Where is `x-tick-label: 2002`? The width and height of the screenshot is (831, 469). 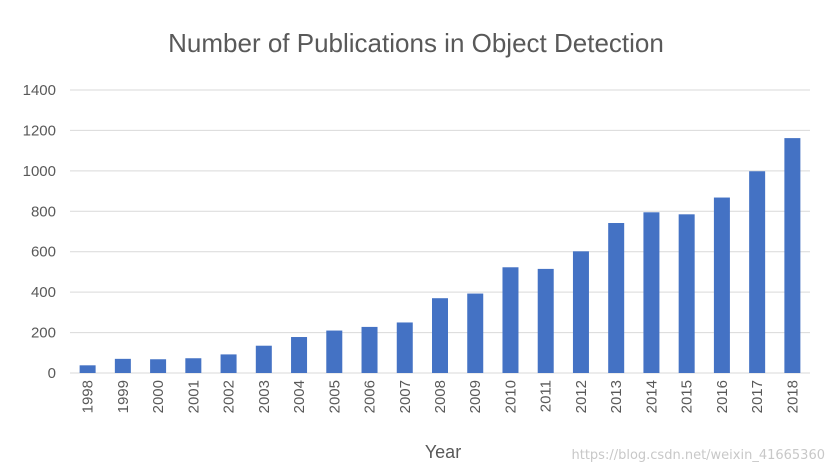 x-tick-label: 2002 is located at coordinates (229, 396).